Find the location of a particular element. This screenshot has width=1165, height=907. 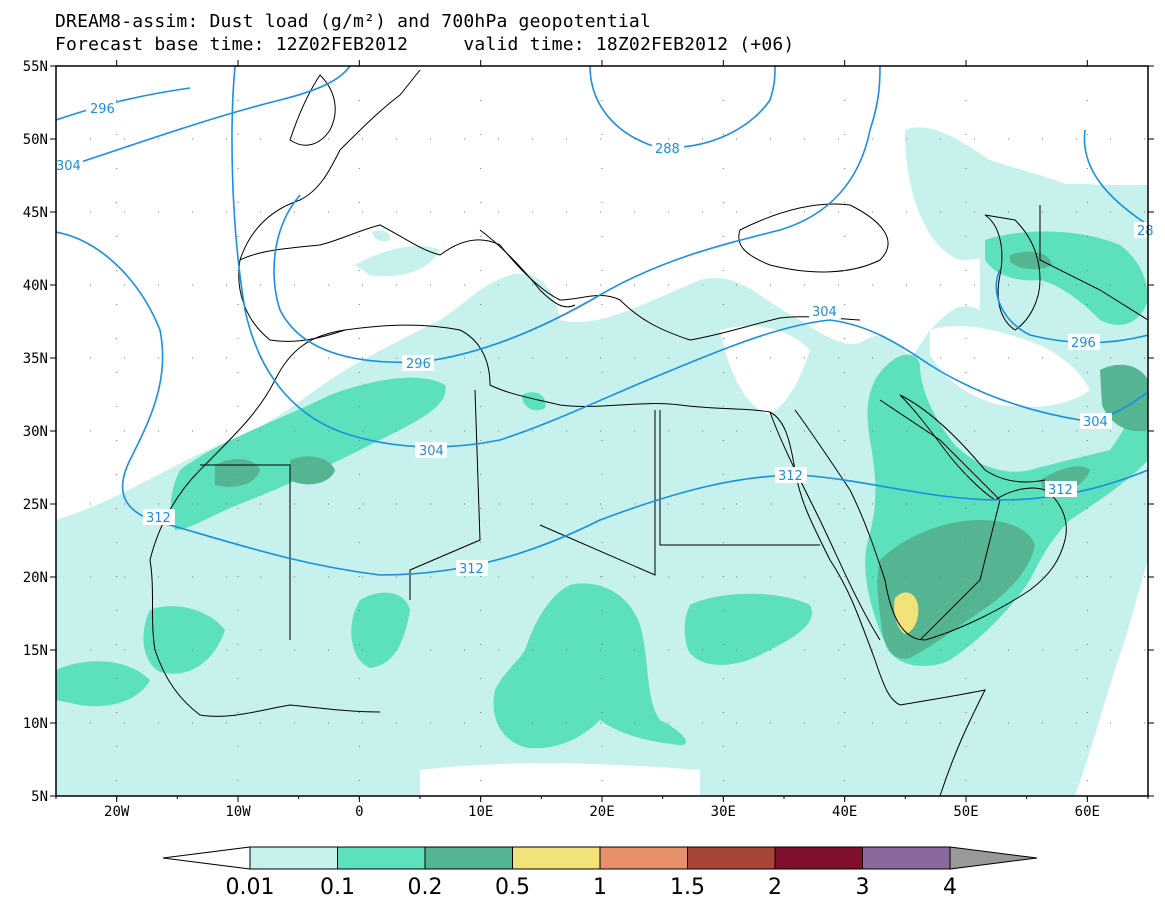

contour-label-4: 304 is located at coordinates (825, 311).